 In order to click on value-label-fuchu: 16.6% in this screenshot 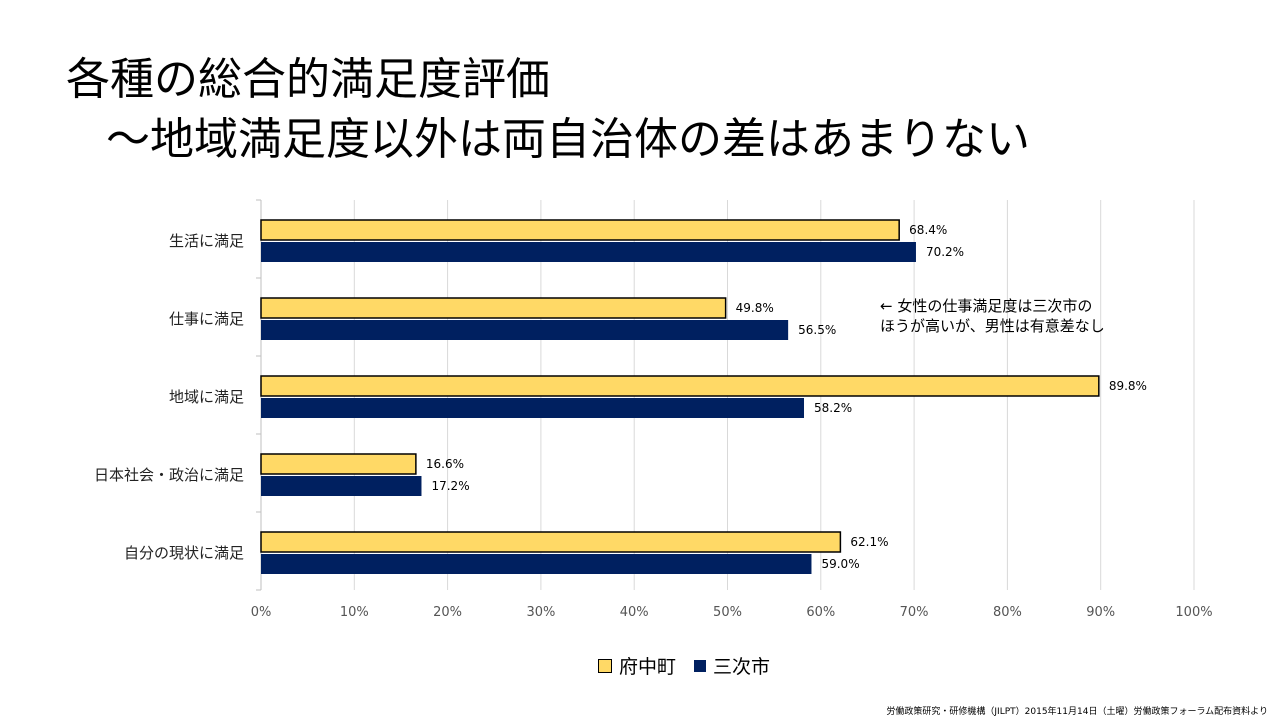, I will do `click(445, 464)`.